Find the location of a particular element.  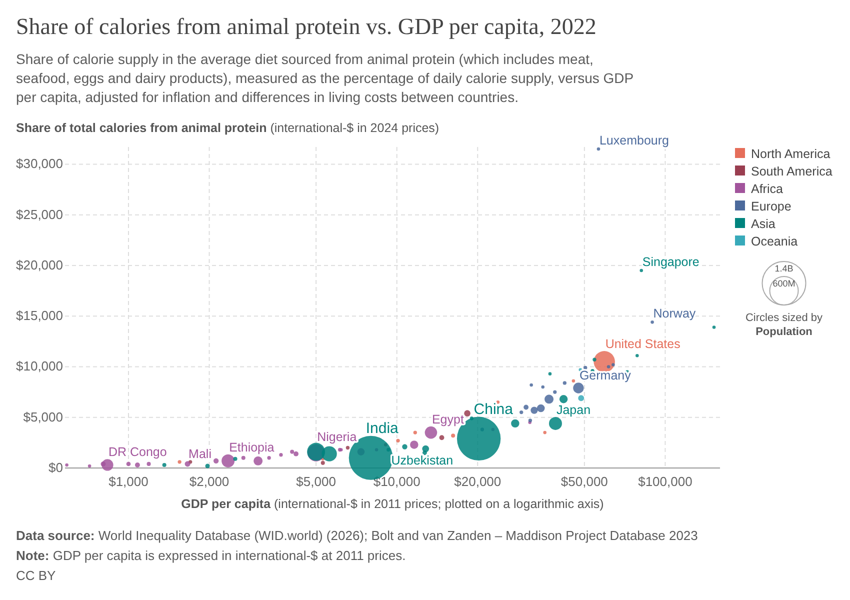

legend-label: Europe is located at coordinates (771, 207).